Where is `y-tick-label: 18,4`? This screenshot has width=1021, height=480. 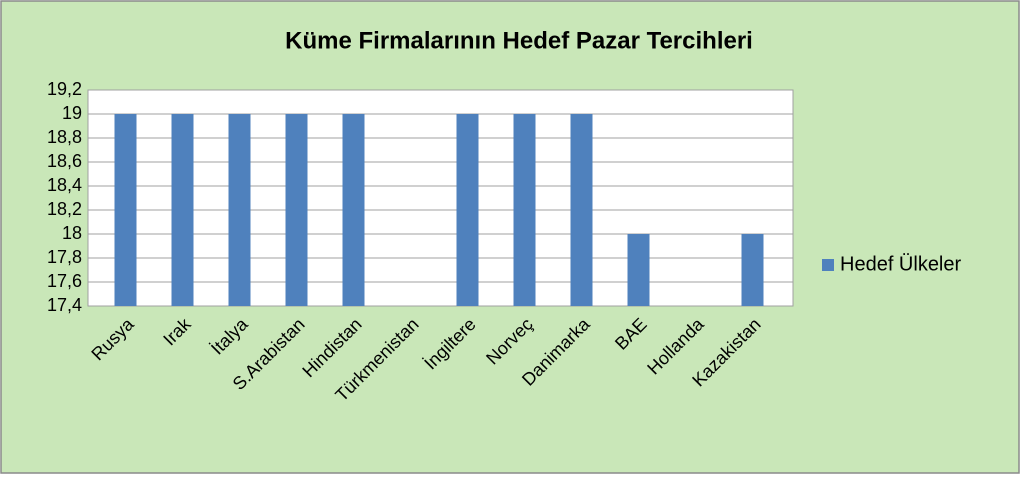 y-tick-label: 18,4 is located at coordinates (64, 185).